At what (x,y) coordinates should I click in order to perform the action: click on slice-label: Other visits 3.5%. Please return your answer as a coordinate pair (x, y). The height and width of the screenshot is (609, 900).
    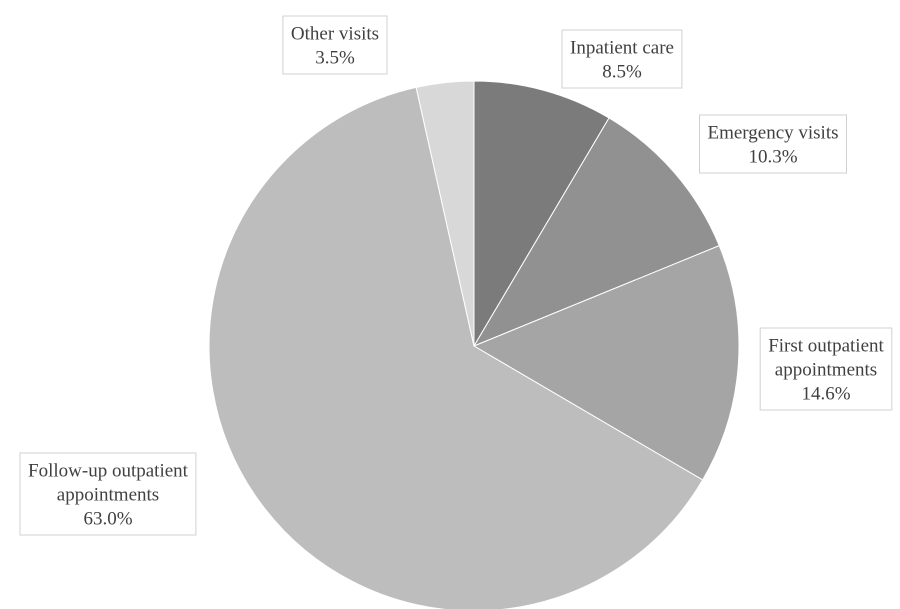
    Looking at the image, I should click on (335, 45).